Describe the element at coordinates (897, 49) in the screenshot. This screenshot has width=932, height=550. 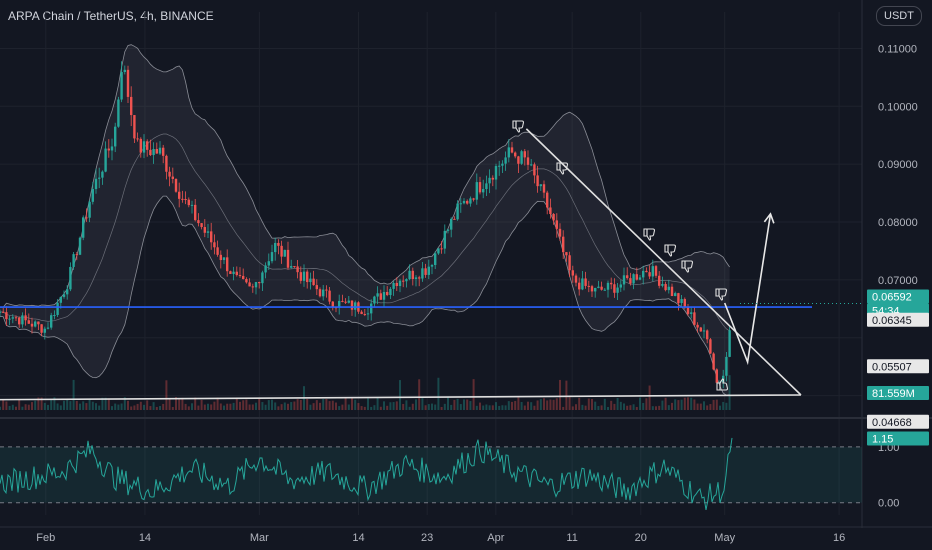
I see `price-tick-label: 0.11000` at that location.